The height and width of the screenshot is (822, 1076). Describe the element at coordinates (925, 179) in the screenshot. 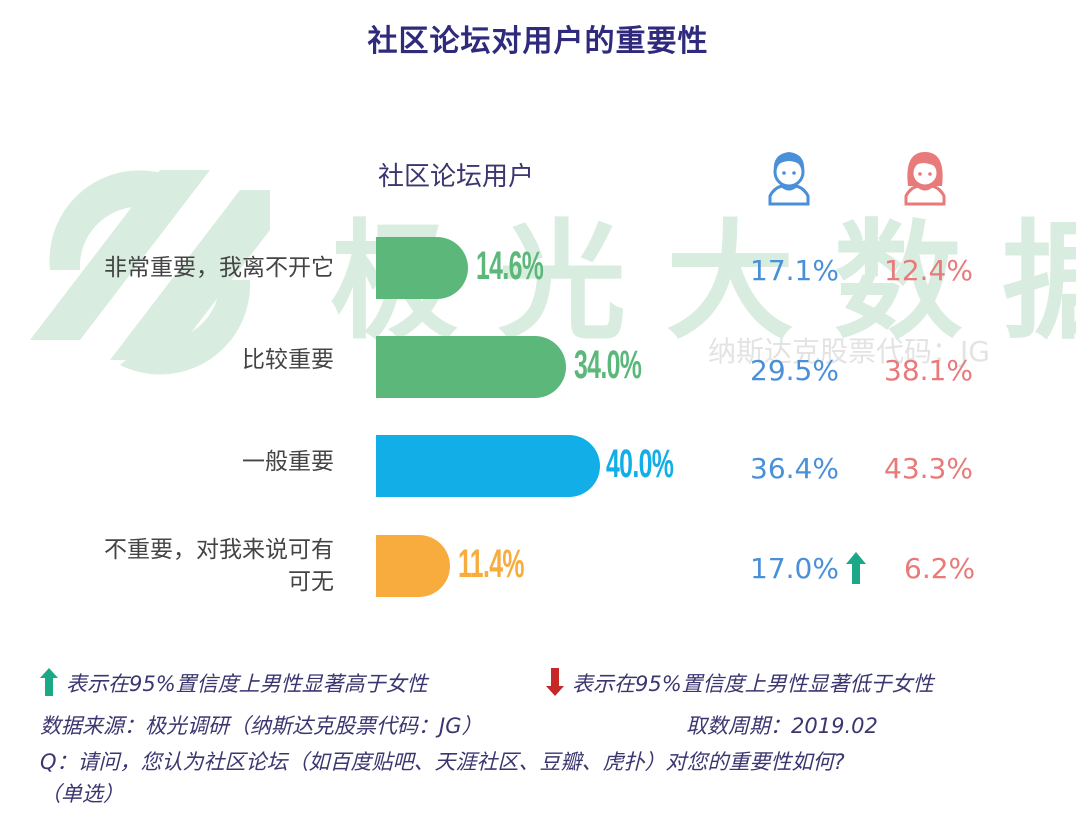

I see `female-user-icon` at that location.